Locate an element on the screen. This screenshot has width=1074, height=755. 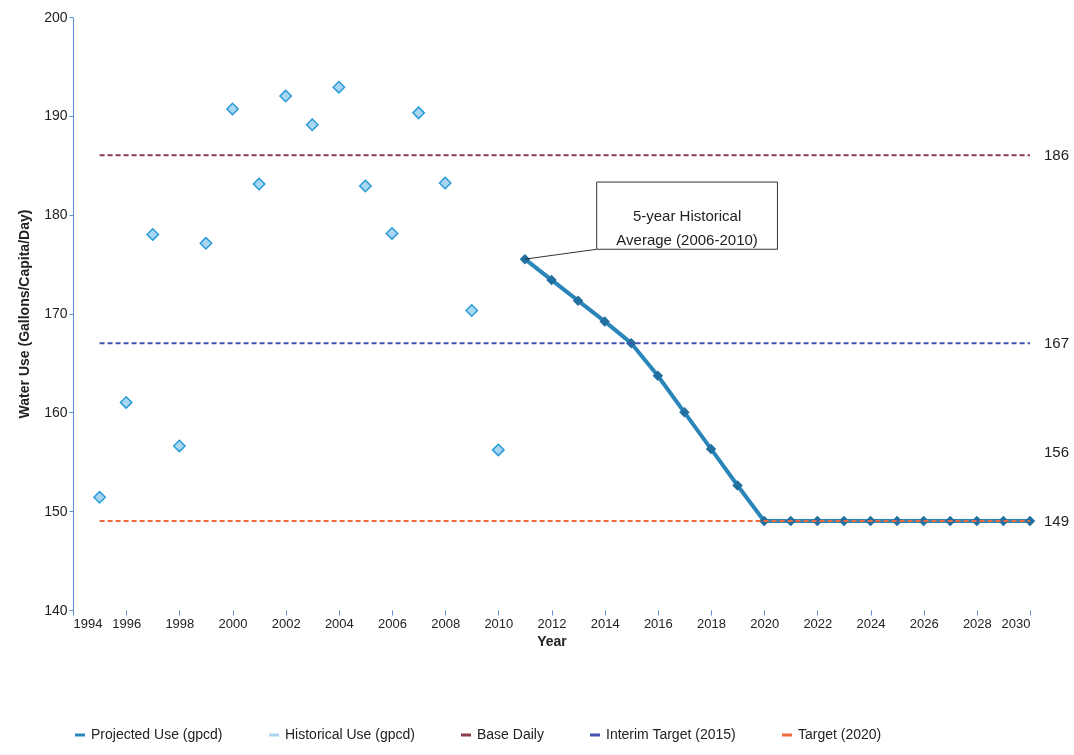
y-tick-label: 190 is located at coordinates (56, 115).